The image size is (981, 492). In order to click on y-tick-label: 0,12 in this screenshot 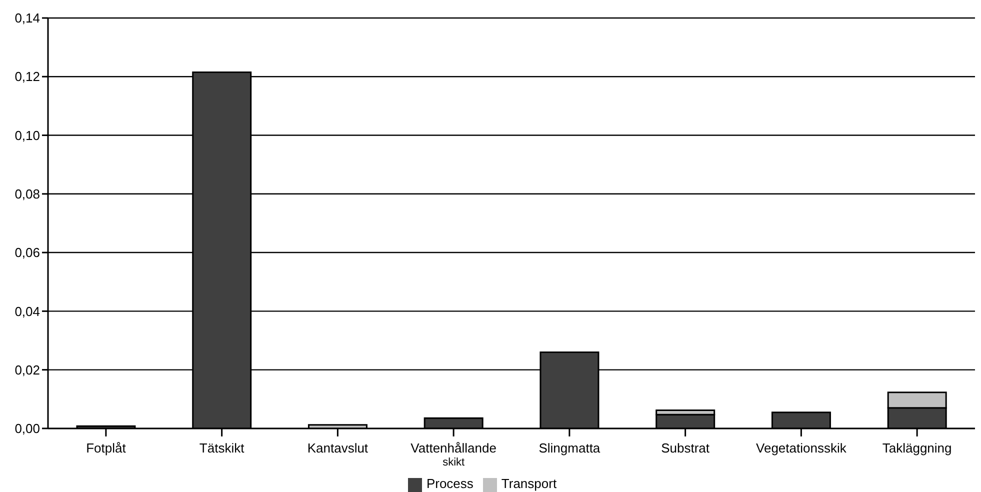, I will do `click(27, 76)`.